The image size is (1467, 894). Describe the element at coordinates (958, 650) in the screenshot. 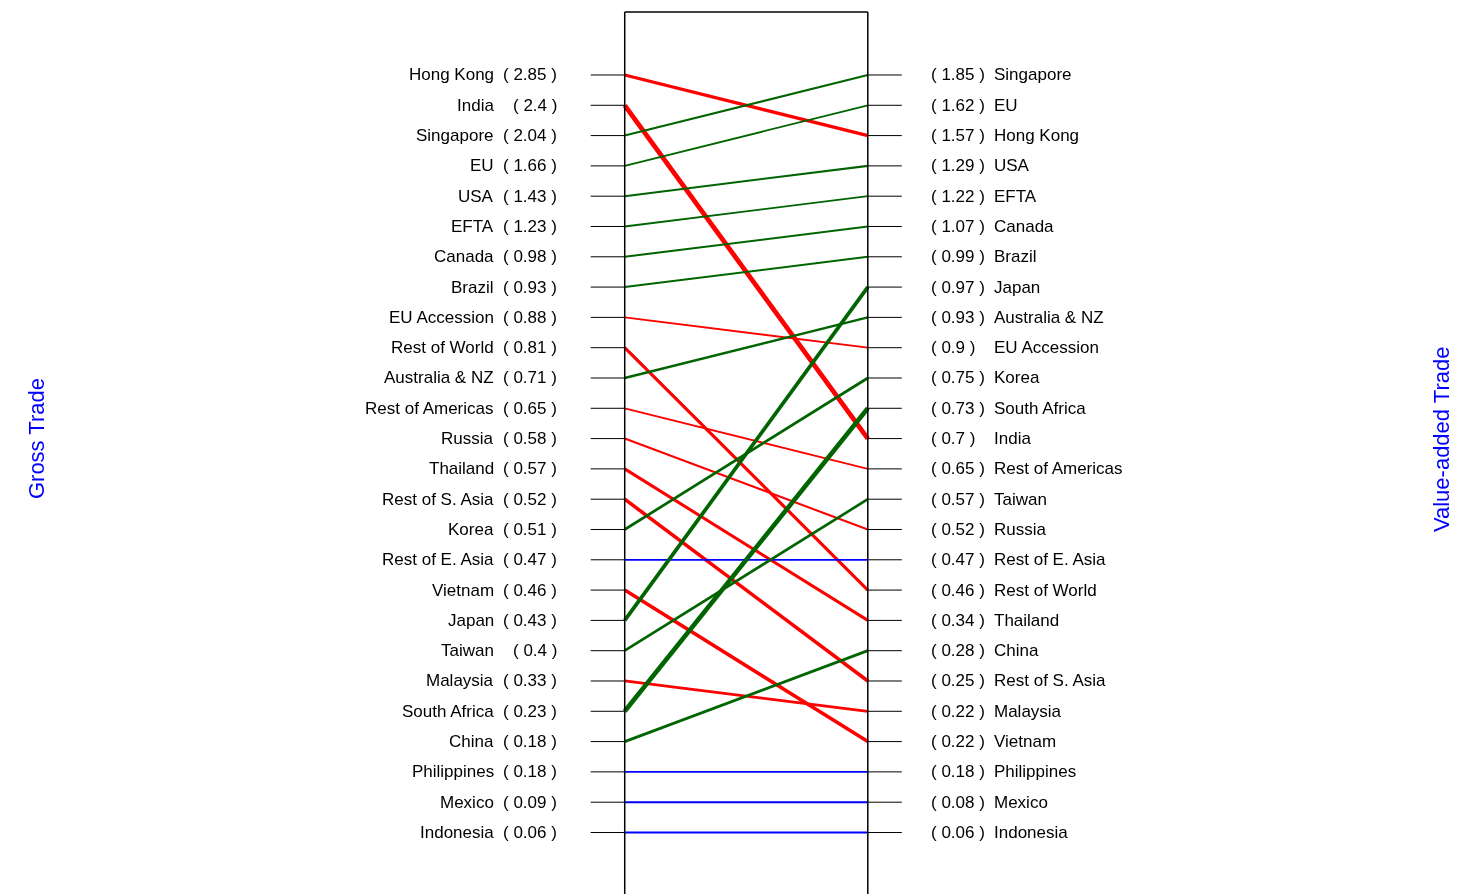

I see `data-label: ( 0.28 )` at that location.